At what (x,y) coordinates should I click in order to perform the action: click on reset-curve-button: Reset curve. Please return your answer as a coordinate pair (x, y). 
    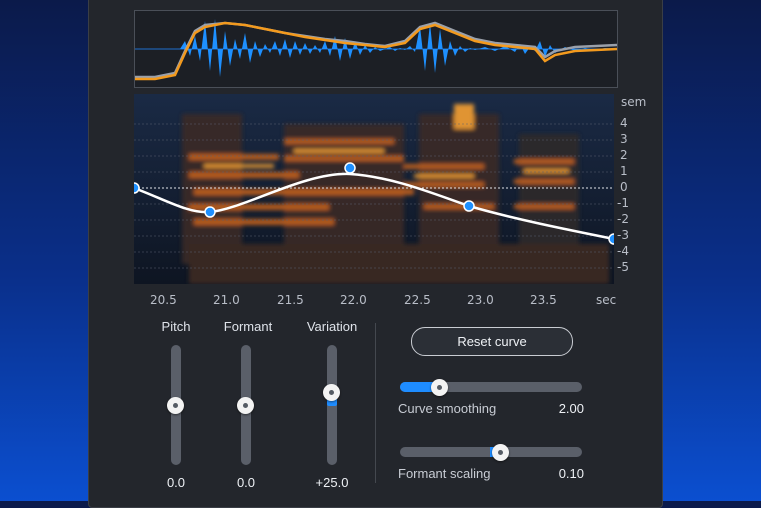
    Looking at the image, I should click on (492, 341).